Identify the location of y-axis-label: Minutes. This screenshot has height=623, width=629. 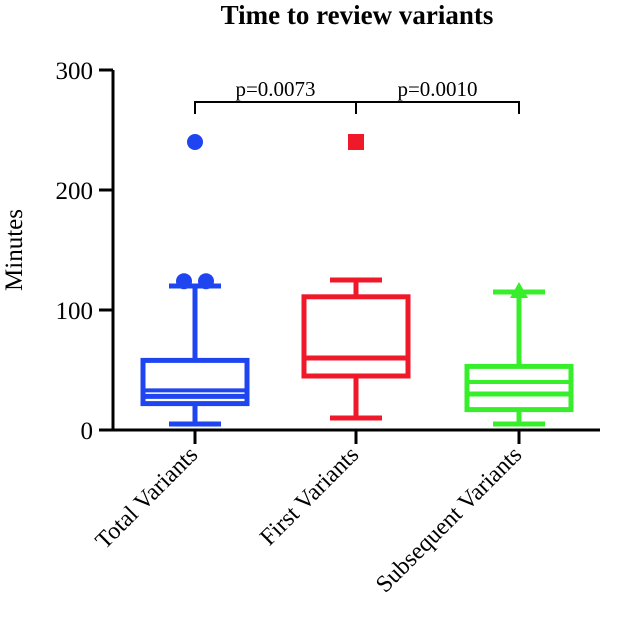
(14, 250).